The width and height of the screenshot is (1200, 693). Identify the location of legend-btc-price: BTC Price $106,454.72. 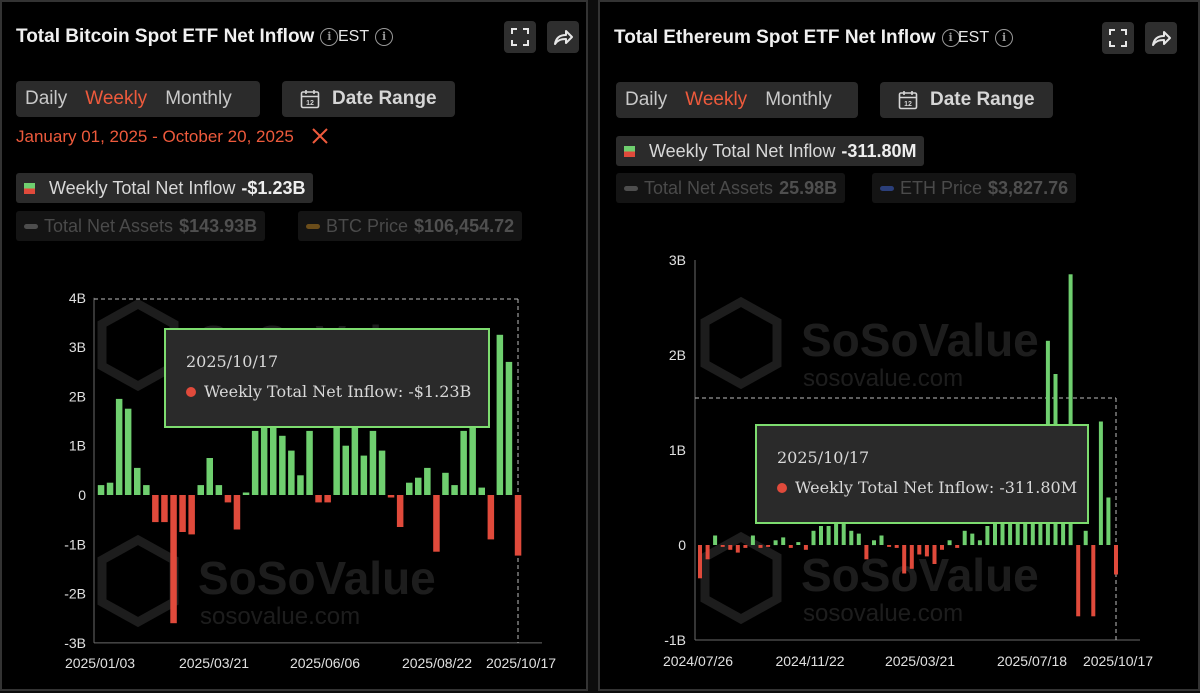
(410, 226).